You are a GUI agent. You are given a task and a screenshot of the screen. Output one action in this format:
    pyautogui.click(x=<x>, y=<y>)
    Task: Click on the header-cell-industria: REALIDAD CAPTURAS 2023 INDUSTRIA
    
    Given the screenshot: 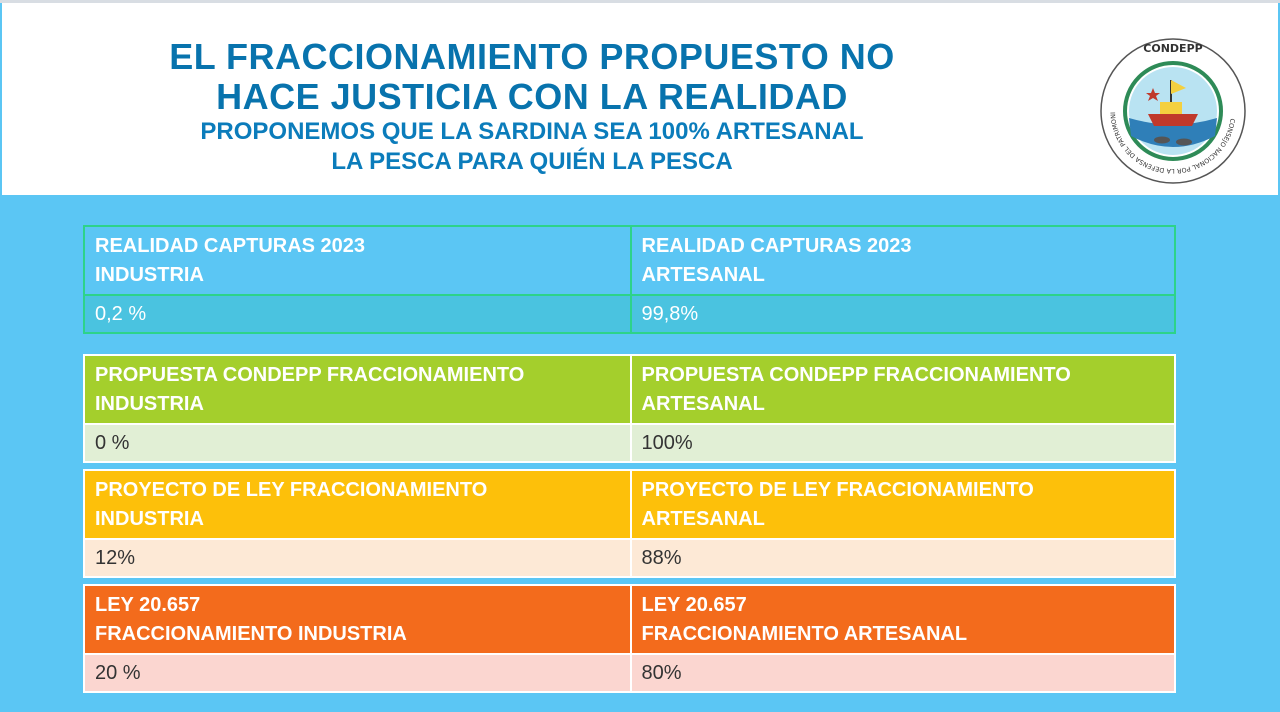 What is the action you would take?
    pyautogui.click(x=357, y=260)
    